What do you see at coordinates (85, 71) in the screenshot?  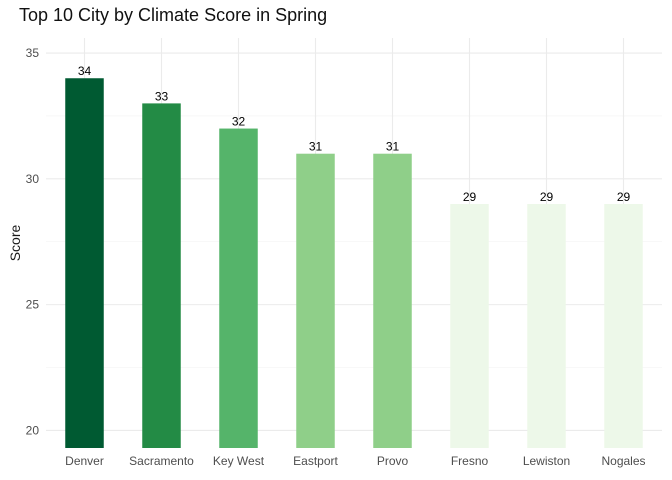 I see `bar-value-label: 34` at bounding box center [85, 71].